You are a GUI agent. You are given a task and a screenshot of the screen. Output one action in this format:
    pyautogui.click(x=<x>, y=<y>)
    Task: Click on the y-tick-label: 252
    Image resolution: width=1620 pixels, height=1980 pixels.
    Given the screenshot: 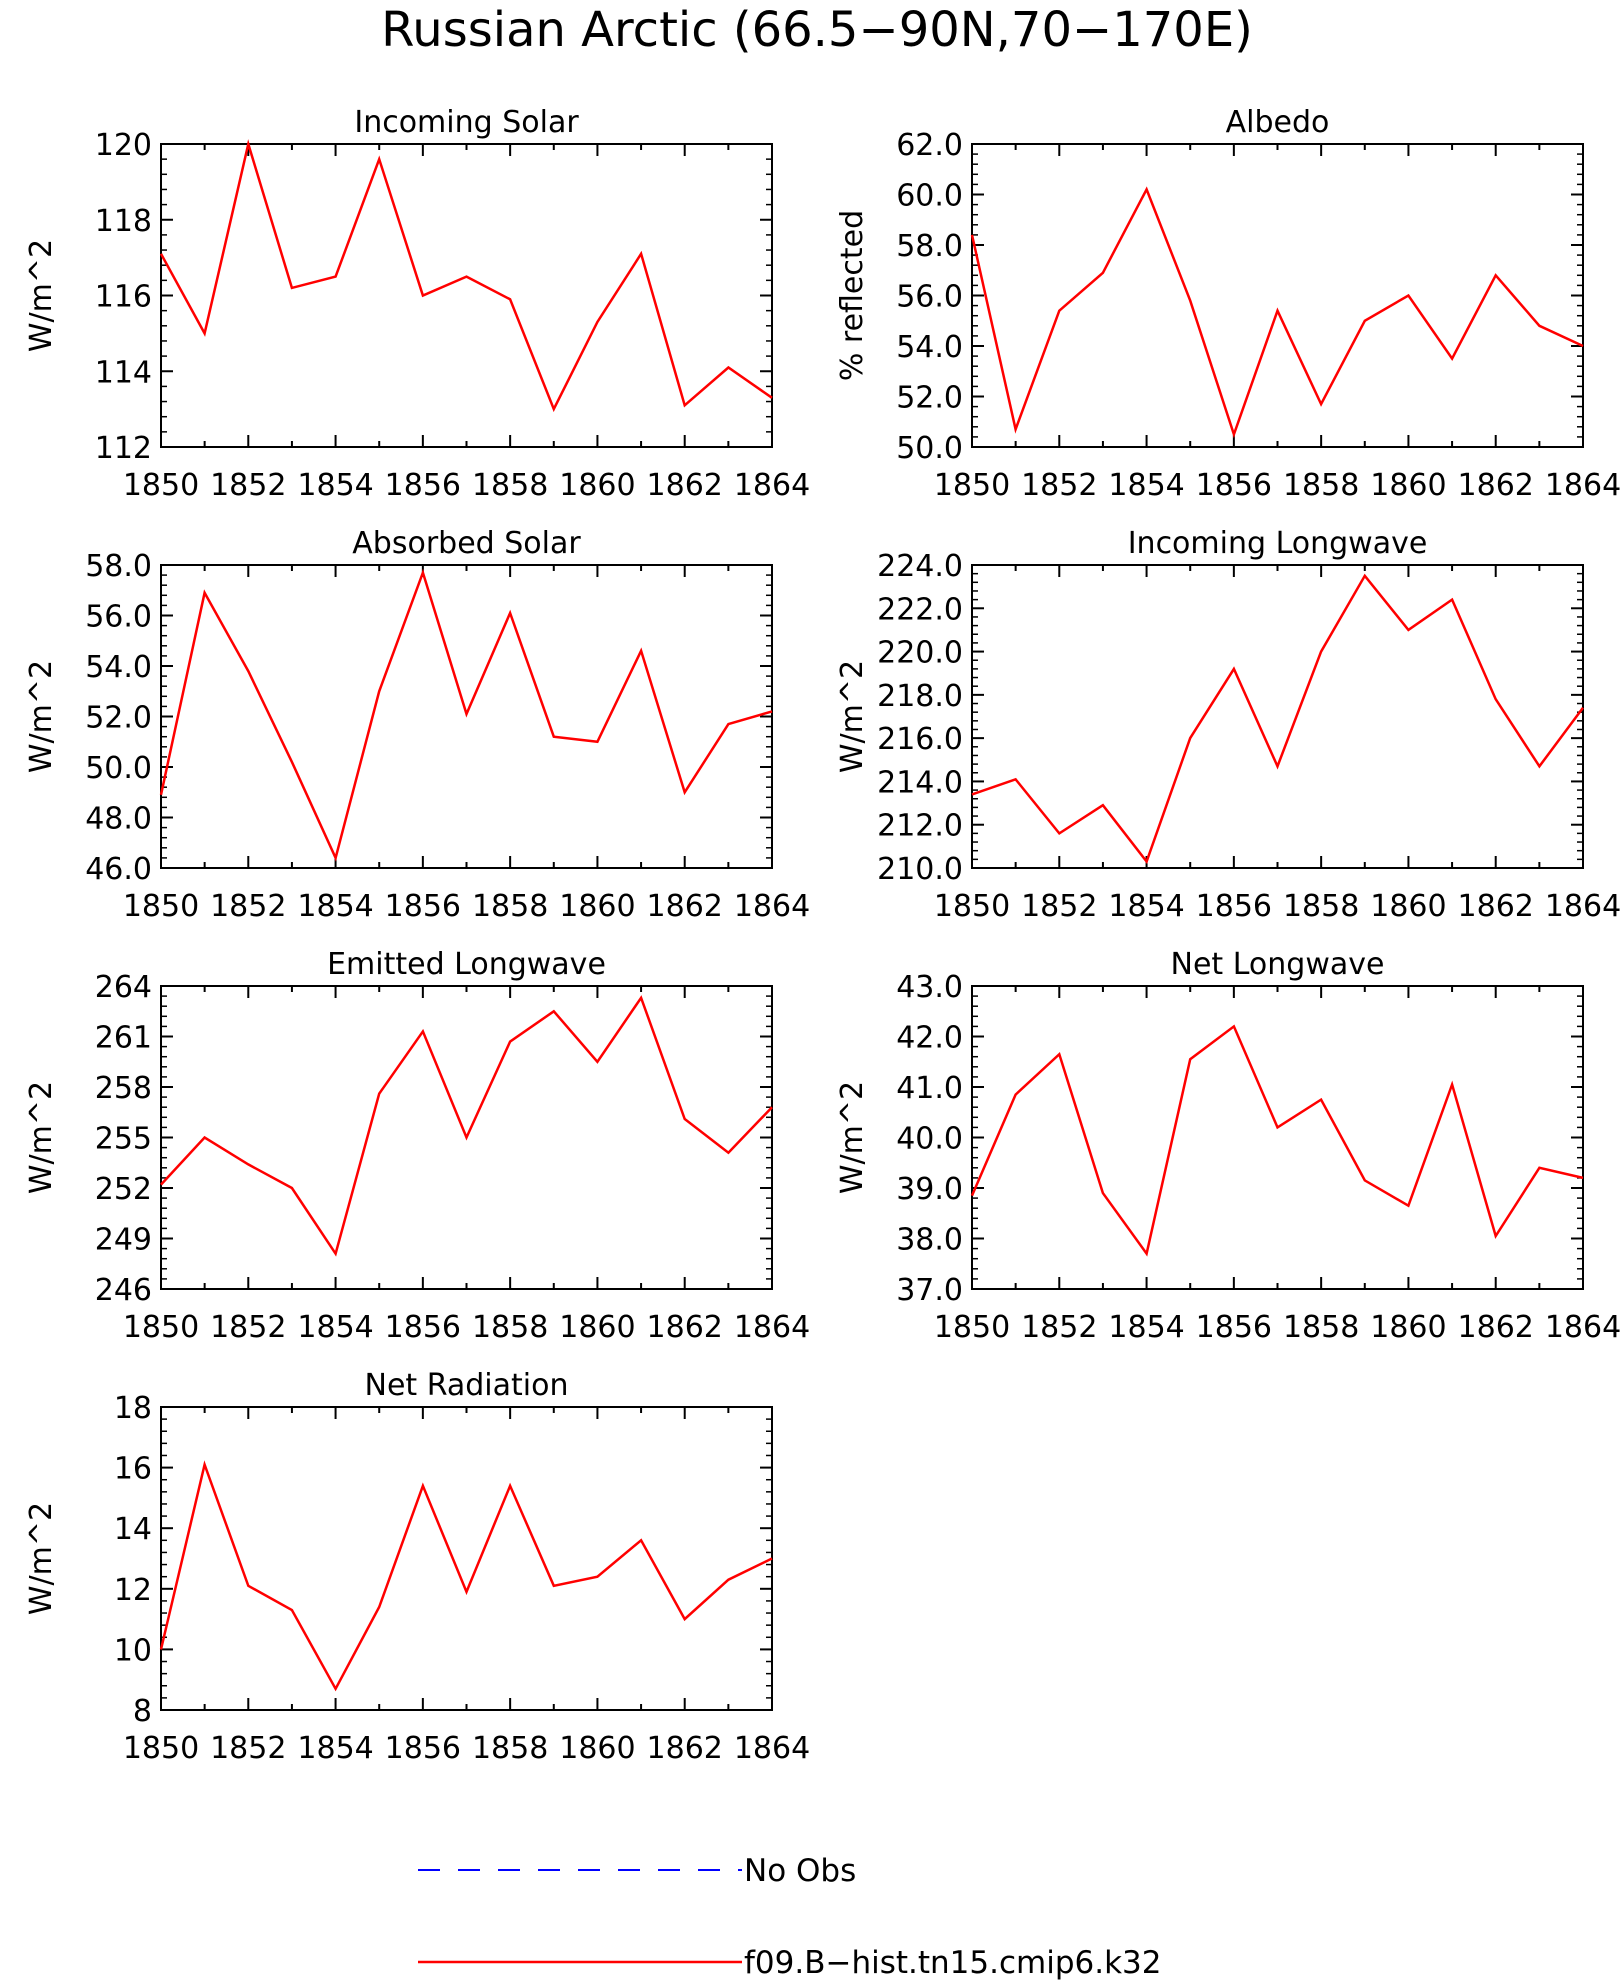 What is the action you would take?
    pyautogui.click(x=123, y=1189)
    